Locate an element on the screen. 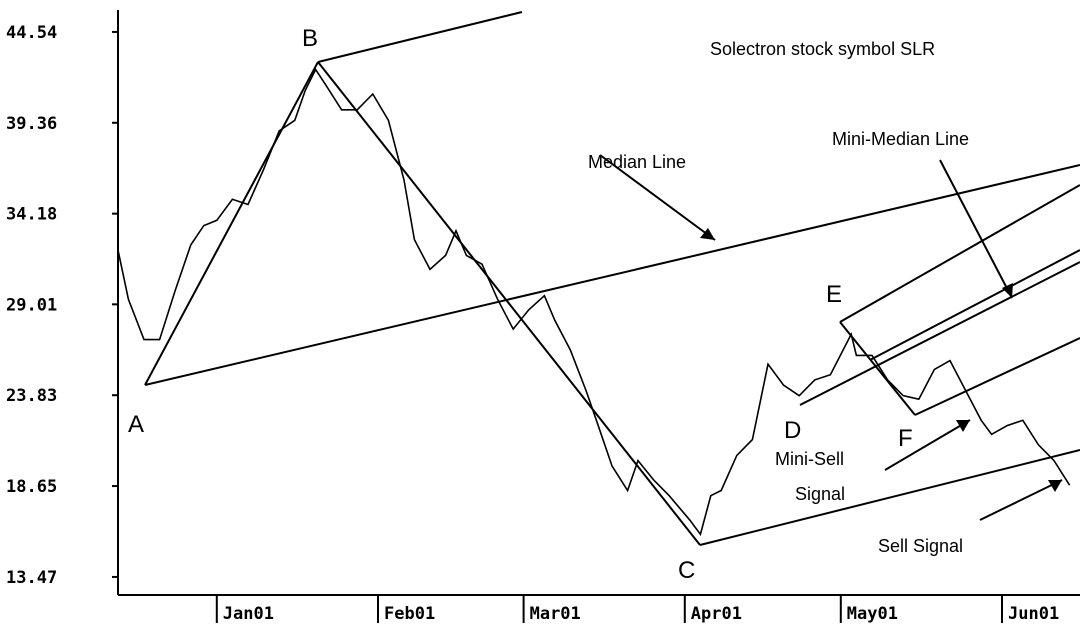 The image size is (1080, 628). x-tick-label: Jan01 is located at coordinates (248, 614).